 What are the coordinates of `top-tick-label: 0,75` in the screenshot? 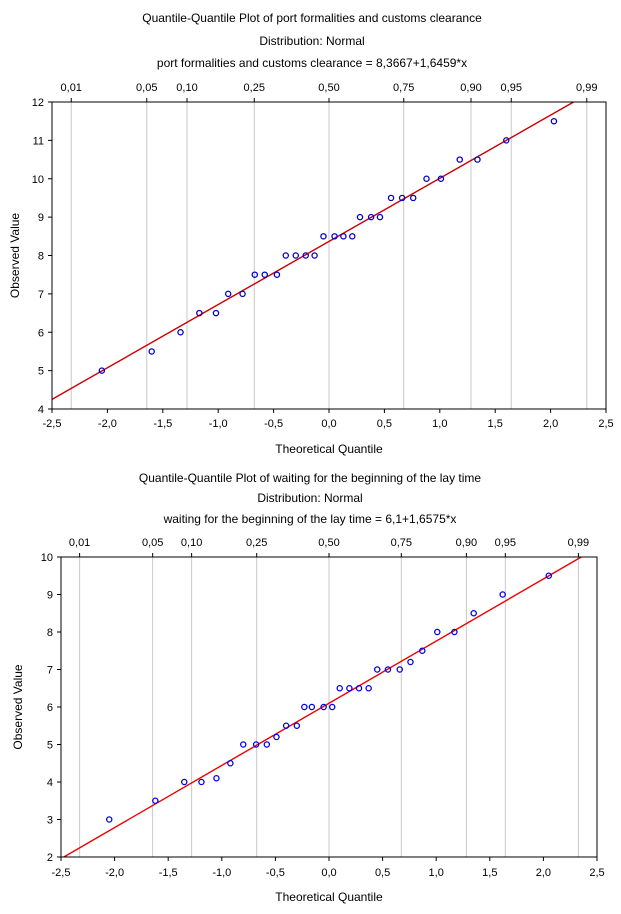 It's located at (401, 543).